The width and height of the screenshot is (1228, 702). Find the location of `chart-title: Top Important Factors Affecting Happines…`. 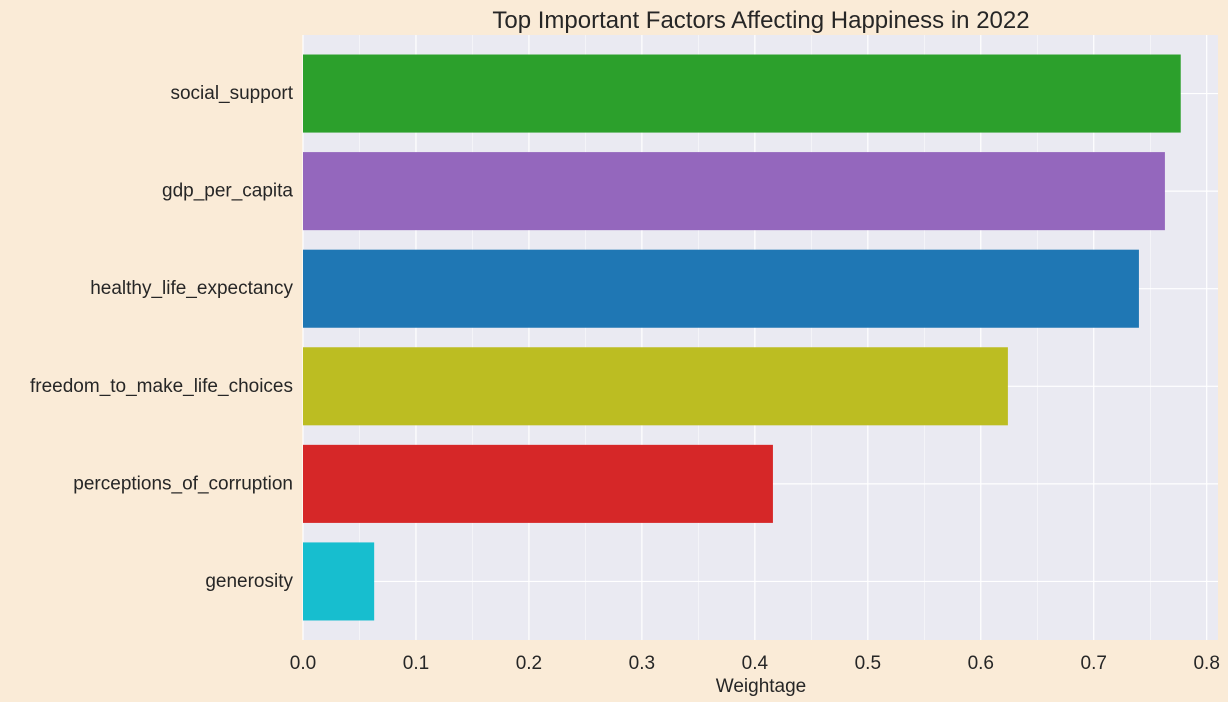

chart-title: Top Important Factors Affecting Happines… is located at coordinates (760, 20).